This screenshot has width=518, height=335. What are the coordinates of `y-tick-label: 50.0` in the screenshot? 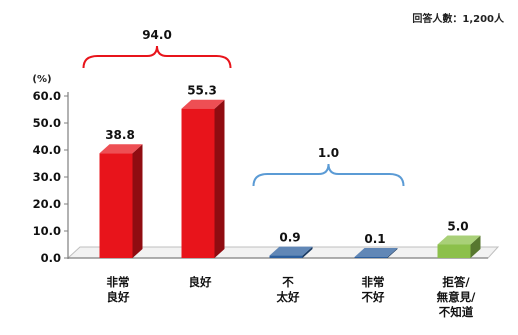 It's located at (47, 123).